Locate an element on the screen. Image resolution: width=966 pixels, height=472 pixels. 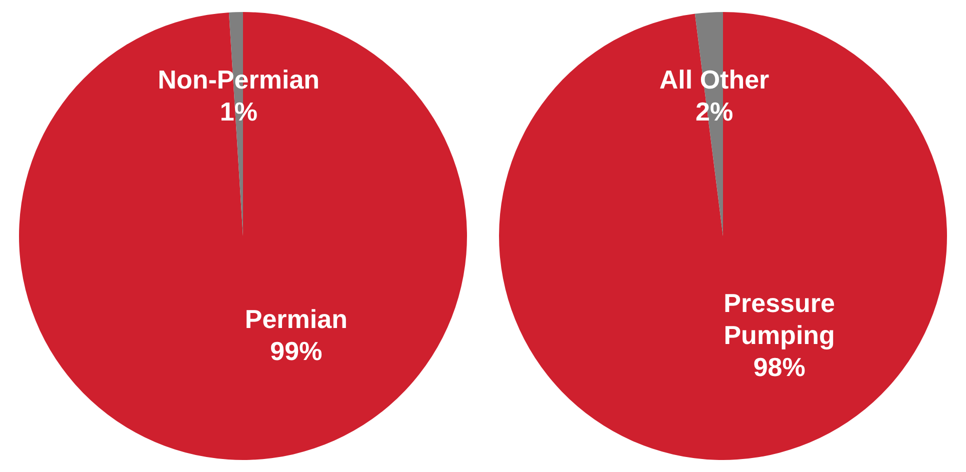
data-label: 1% is located at coordinates (239, 111).